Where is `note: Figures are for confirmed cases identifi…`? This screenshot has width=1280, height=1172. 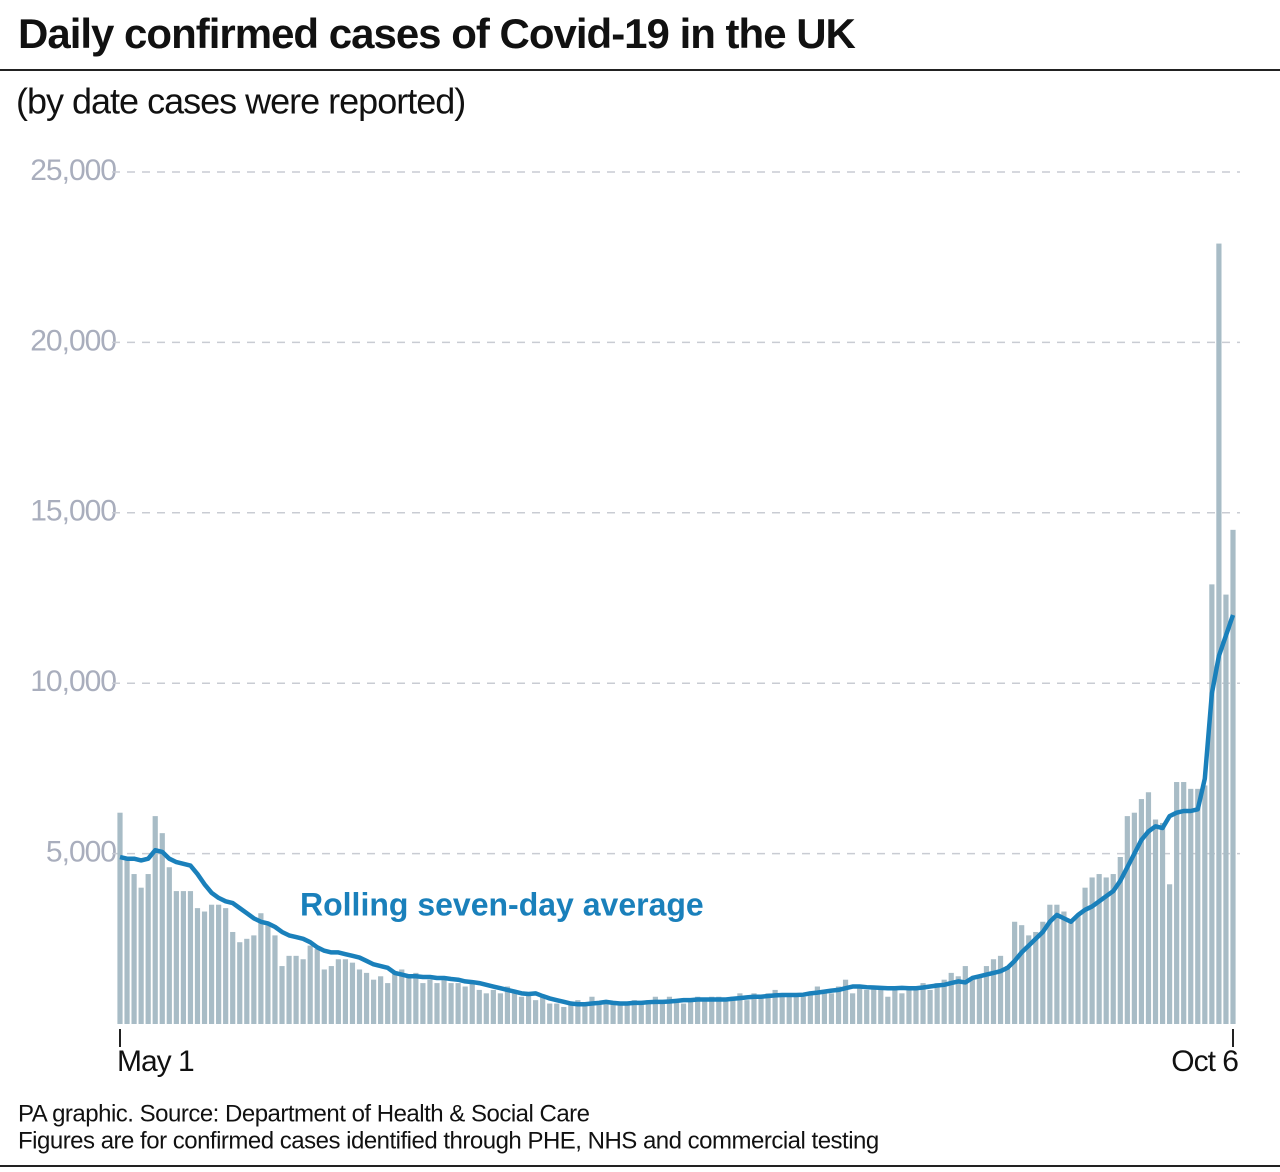 note: Figures are for confirmed cases identifi… is located at coordinates (448, 1140).